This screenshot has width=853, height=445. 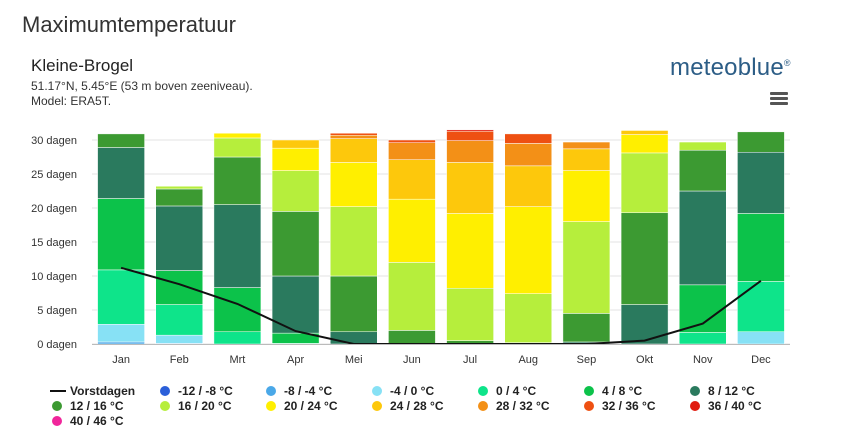 What do you see at coordinates (727, 67) in the screenshot?
I see `logo-text: meteoblue` at bounding box center [727, 67].